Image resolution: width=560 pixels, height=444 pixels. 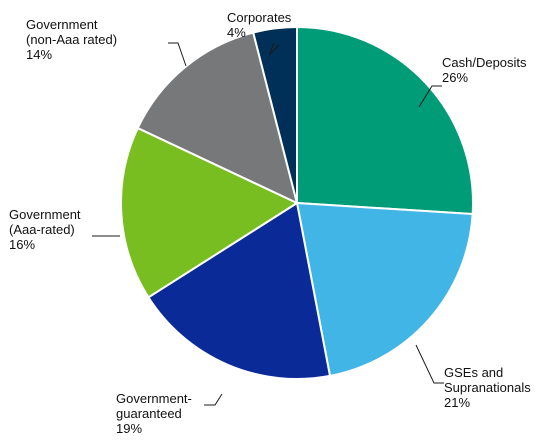 I want to click on slice-cash-deposits-label-line: Cash/Deposits, so click(x=484, y=62).